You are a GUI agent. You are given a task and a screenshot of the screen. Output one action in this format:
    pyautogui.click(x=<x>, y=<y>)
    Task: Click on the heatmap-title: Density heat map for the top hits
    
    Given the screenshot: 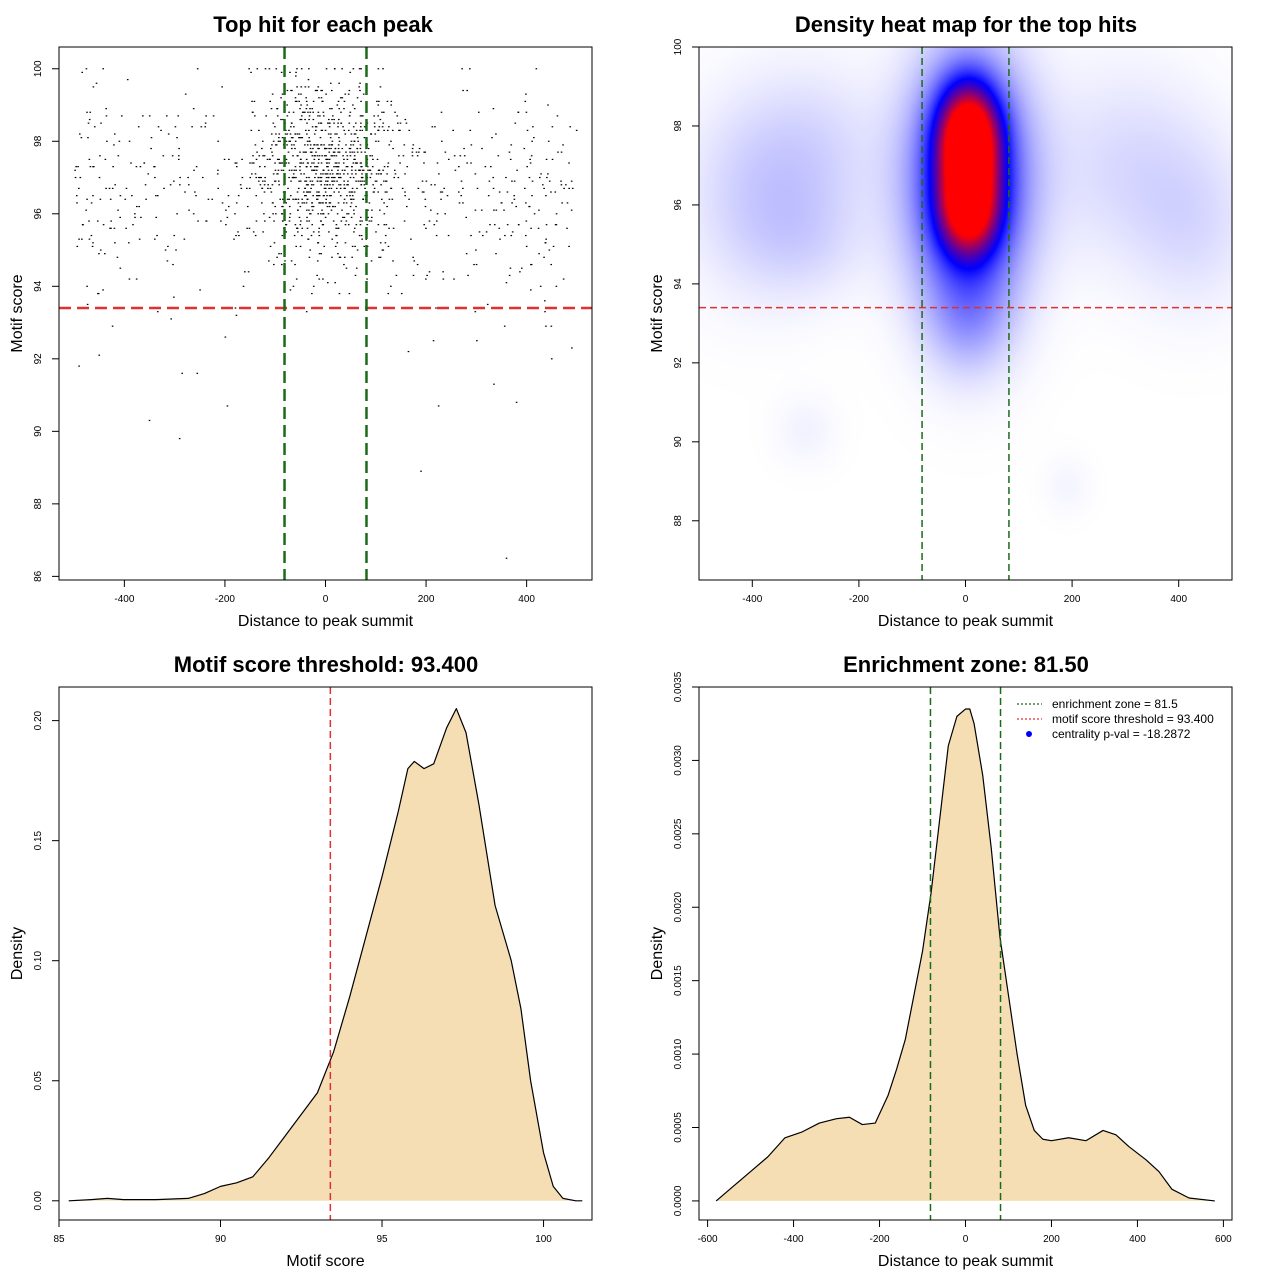 What is the action you would take?
    pyautogui.click(x=966, y=24)
    